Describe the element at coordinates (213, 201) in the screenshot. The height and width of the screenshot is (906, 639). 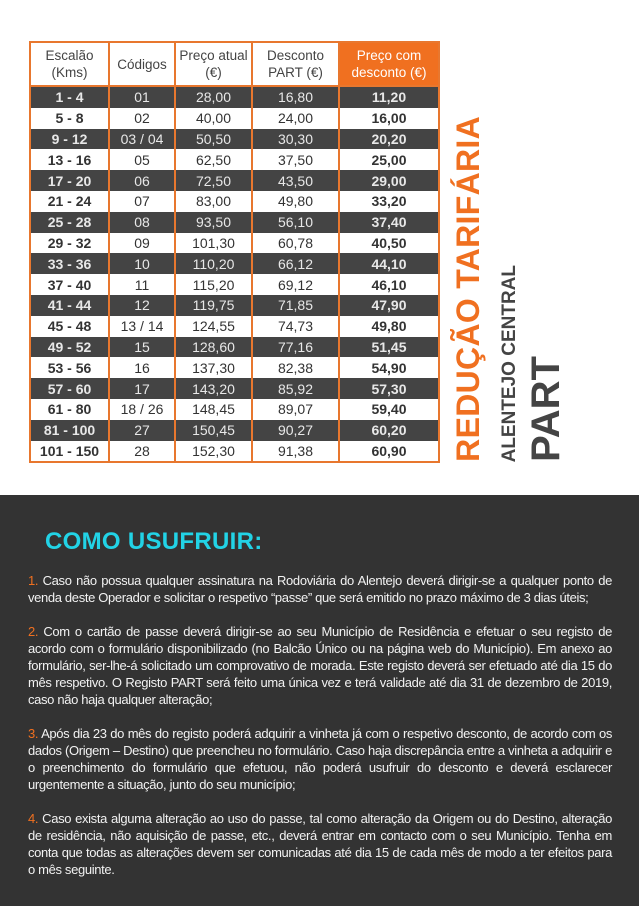
I see `cell-preco-atual: 83,00` at that location.